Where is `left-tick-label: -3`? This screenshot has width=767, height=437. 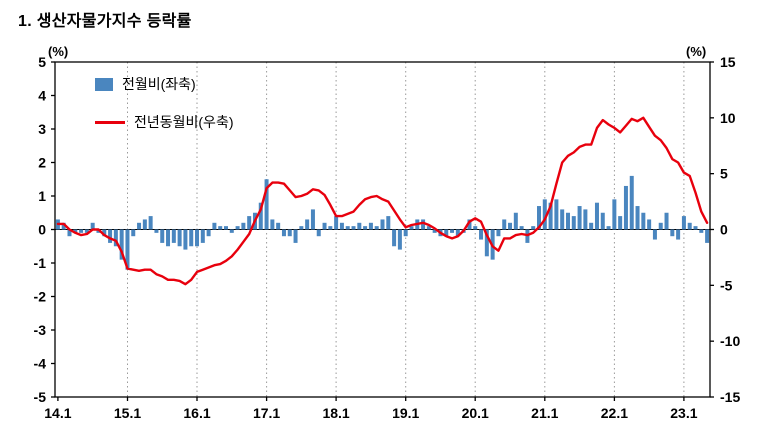 left-tick-label: -3 is located at coordinates (40, 330).